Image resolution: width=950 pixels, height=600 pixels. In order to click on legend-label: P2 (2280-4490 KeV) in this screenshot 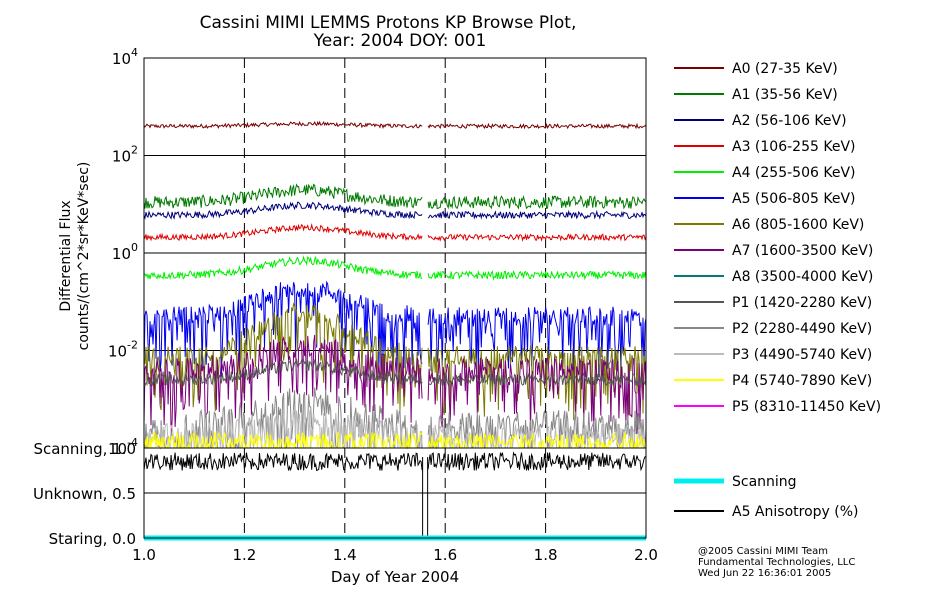, I will do `click(802, 329)`.